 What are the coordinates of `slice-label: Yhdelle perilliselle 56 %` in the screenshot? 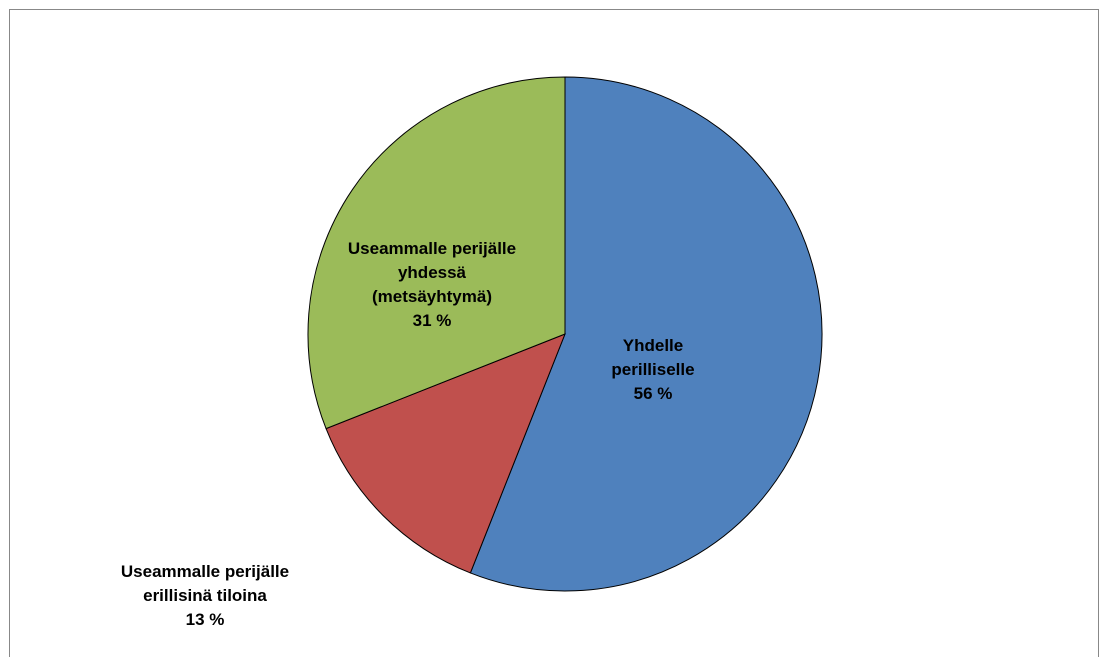 It's located at (653, 370).